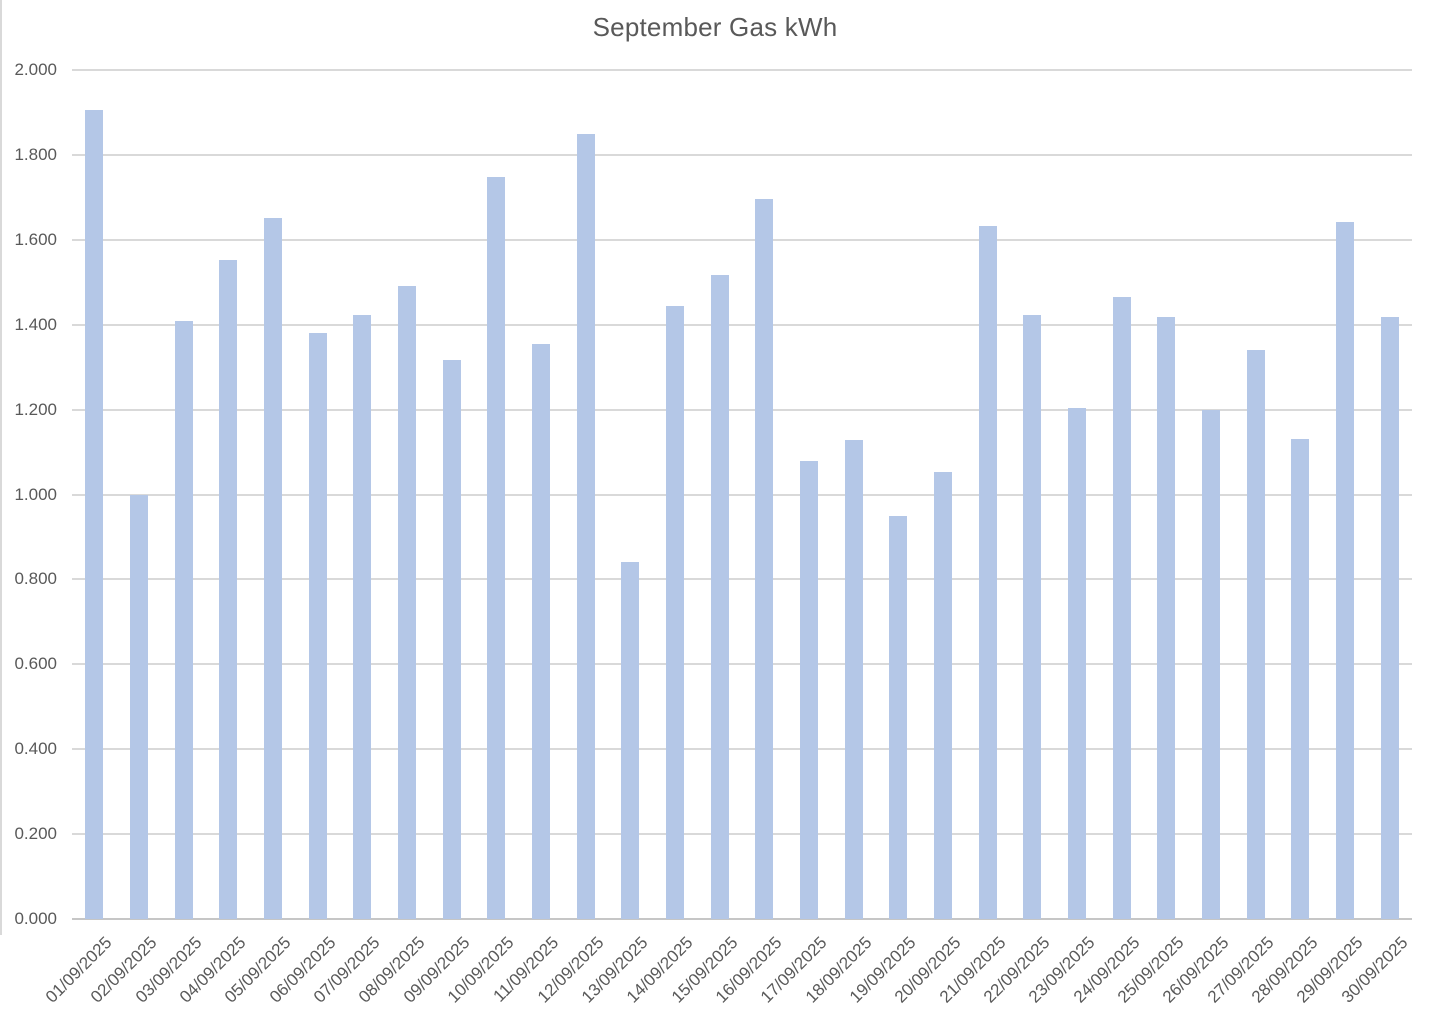  What do you see at coordinates (1, 467) in the screenshot?
I see `window-left-border` at bounding box center [1, 467].